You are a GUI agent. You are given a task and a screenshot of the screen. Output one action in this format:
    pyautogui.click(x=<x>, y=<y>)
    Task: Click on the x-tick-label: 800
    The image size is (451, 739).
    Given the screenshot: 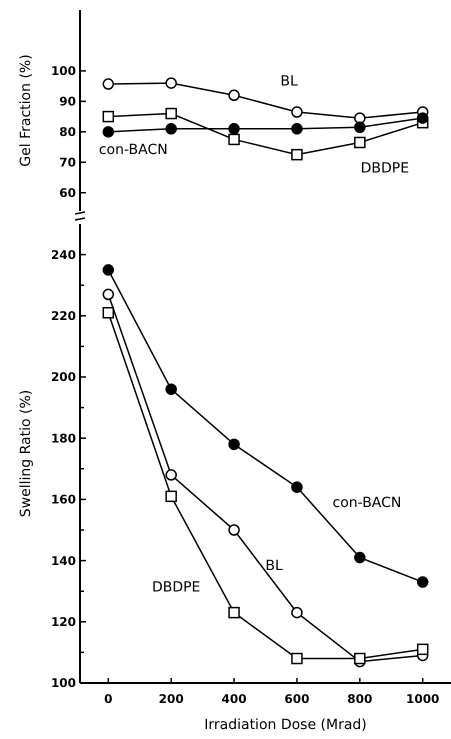 What is the action you would take?
    pyautogui.click(x=359, y=699)
    